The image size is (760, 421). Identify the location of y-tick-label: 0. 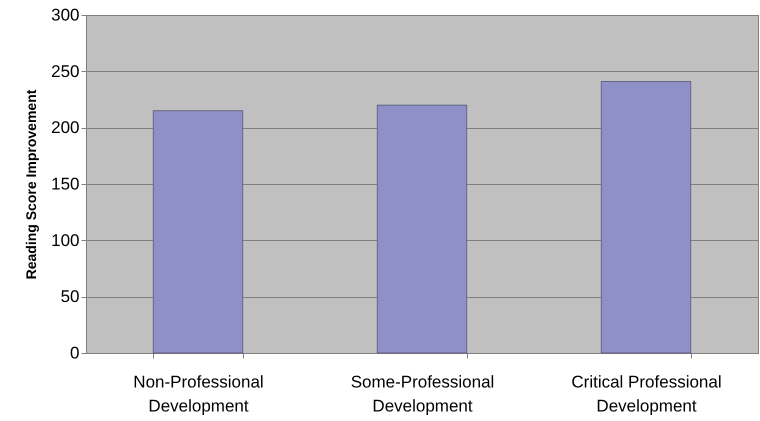
(75, 353).